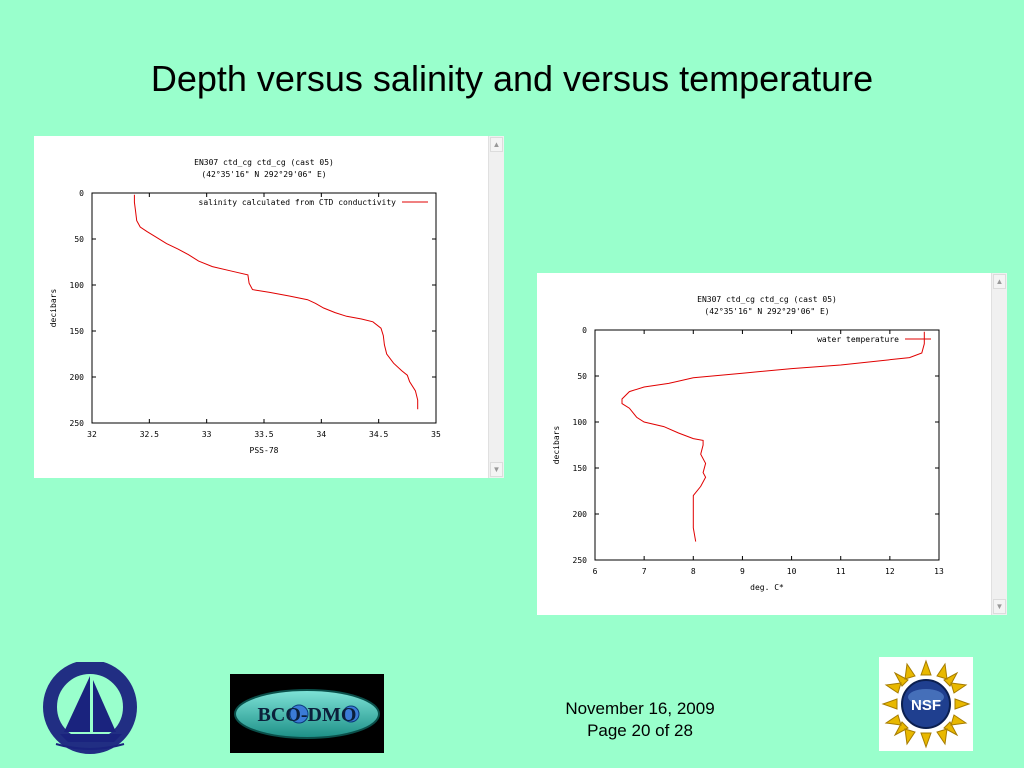 This screenshot has width=1024, height=768. Describe the element at coordinates (436, 434) in the screenshot. I see `x-tick-label: 35` at that location.